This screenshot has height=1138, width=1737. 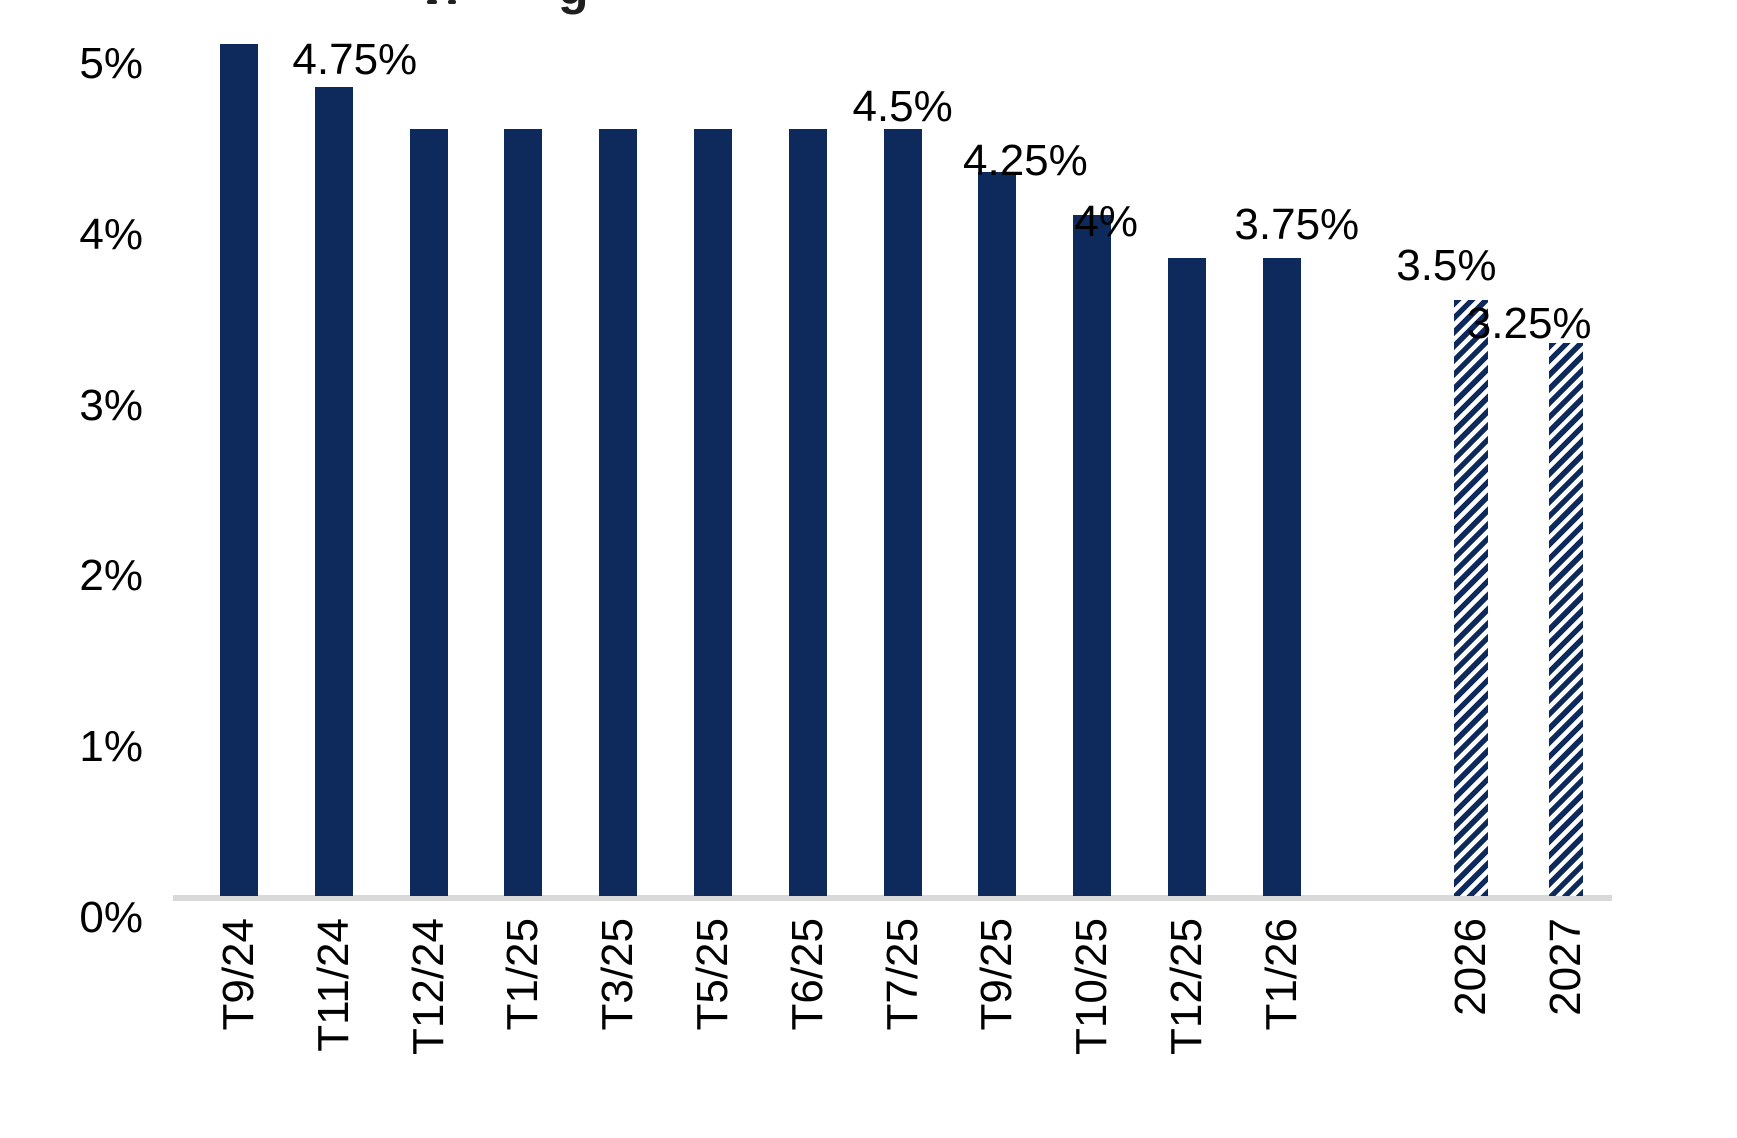 What do you see at coordinates (1529, 323) in the screenshot?
I see `data-label-3-25pct: 3.25%` at bounding box center [1529, 323].